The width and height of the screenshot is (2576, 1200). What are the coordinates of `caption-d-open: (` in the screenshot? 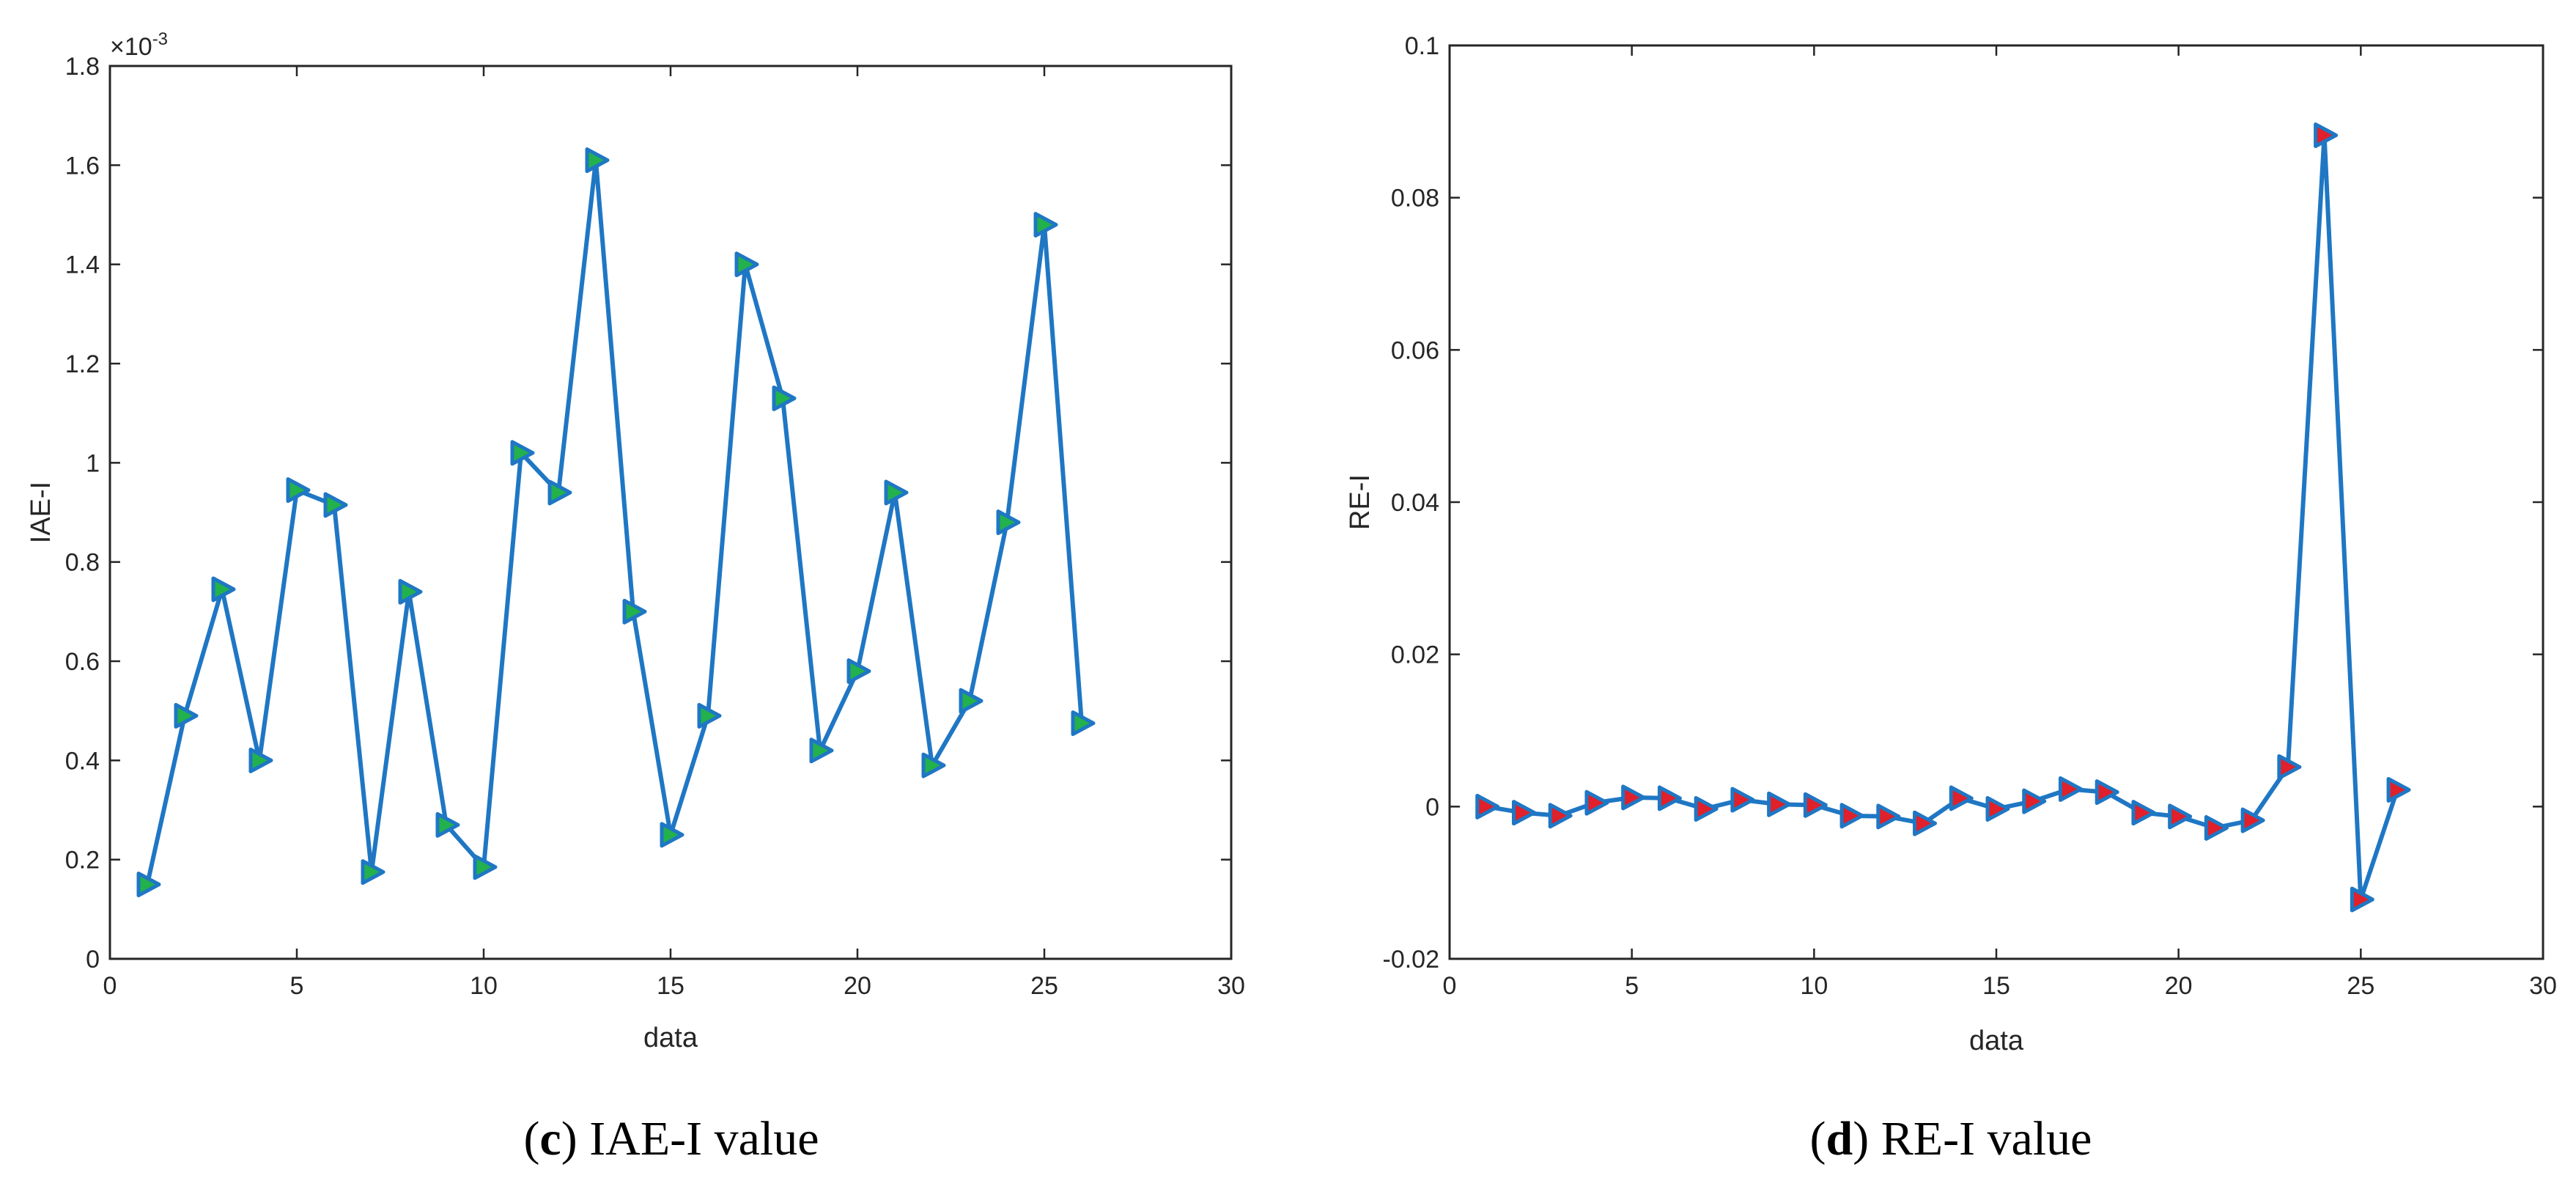 It's located at (1818, 1139).